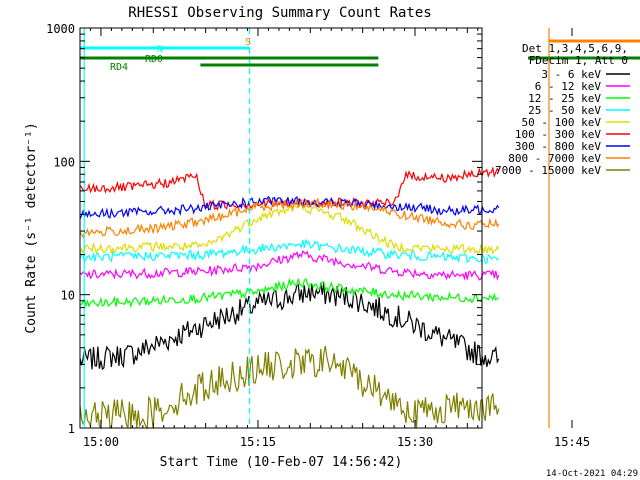 Image resolution: width=640 pixels, height=480 pixels. What do you see at coordinates (562, 122) in the screenshot?
I see `legend-label-50-100-kev: 50 - 100 keV` at bounding box center [562, 122].